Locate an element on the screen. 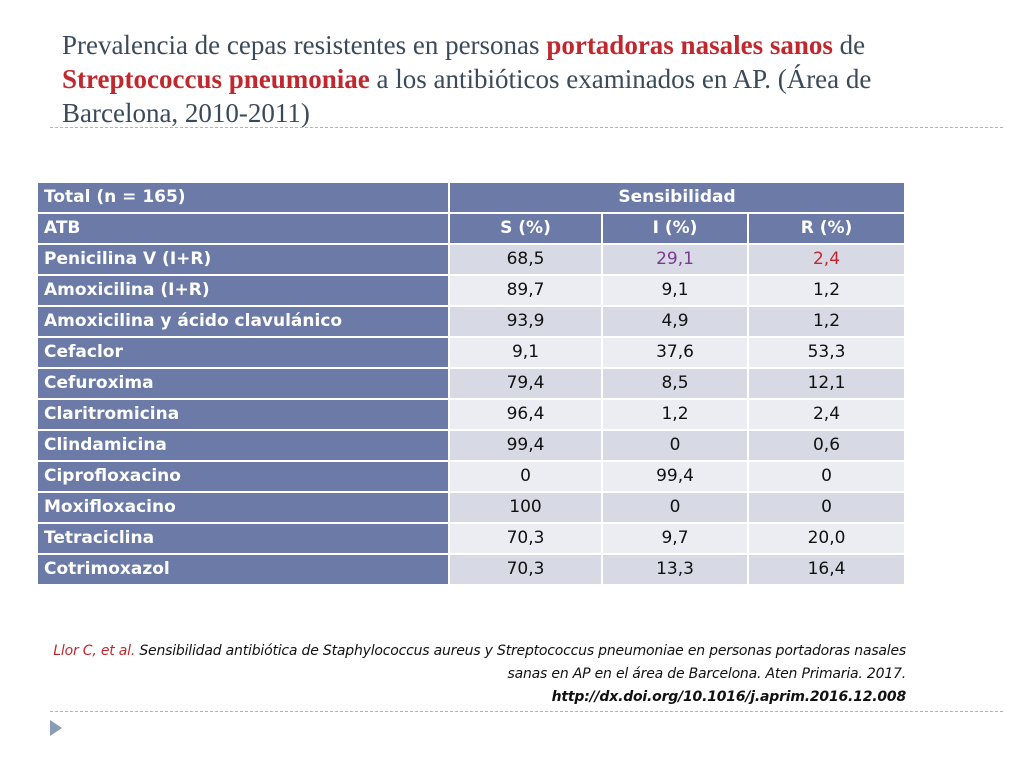  title-highlight-organism: Streptococcus pneumoniae is located at coordinates (216, 79).